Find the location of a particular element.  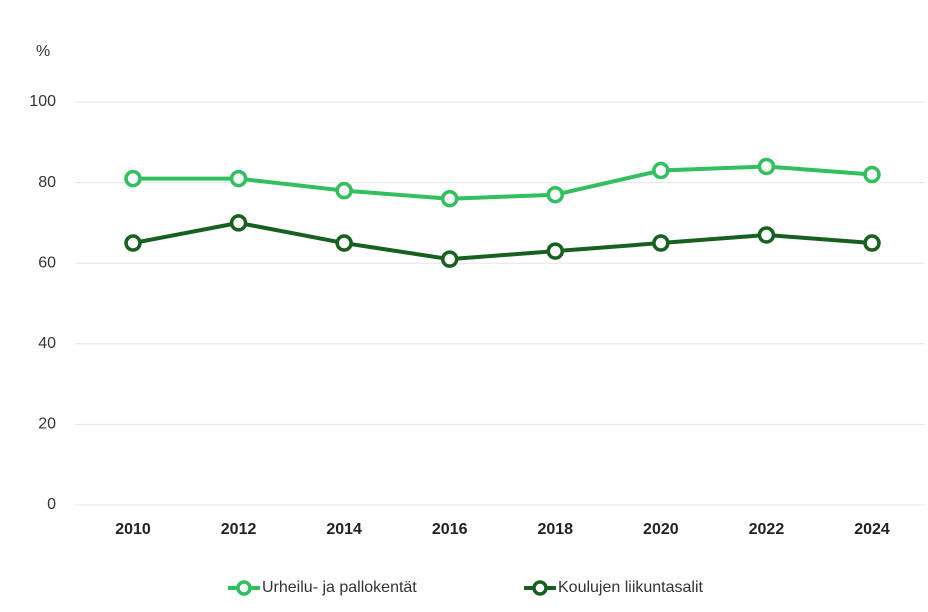

x-tick-label: 2010 is located at coordinates (133, 529).